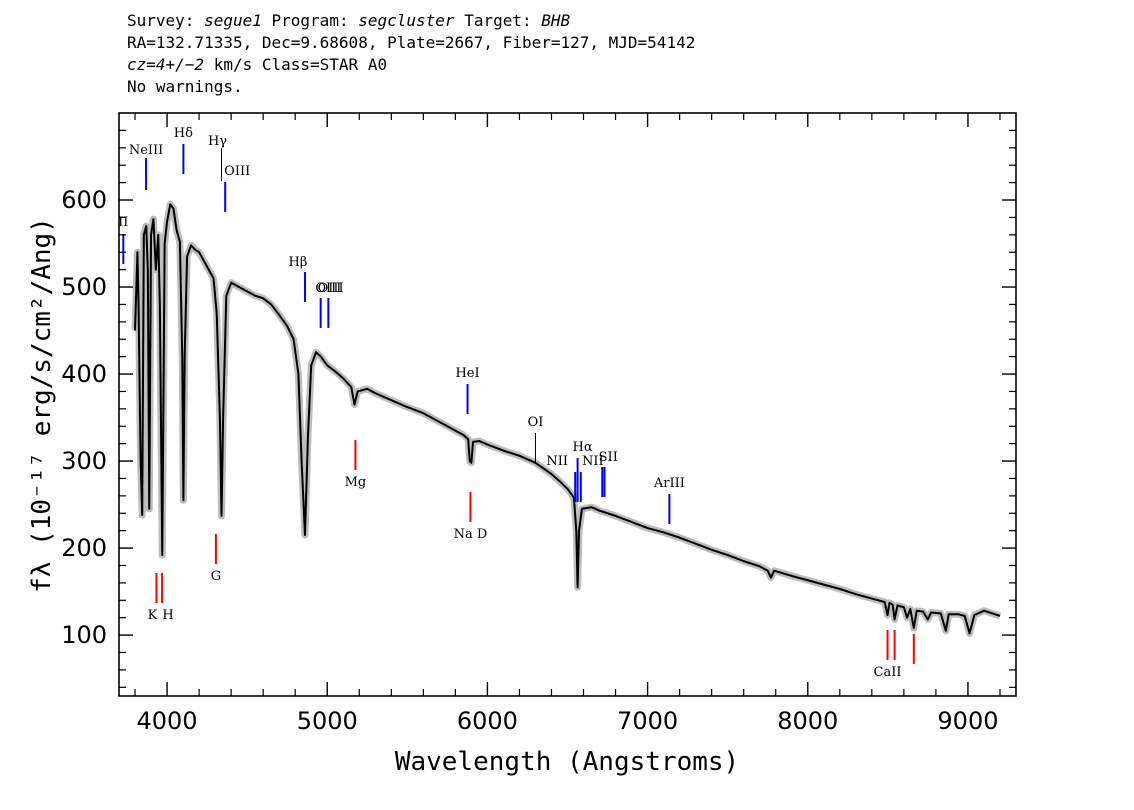  What do you see at coordinates (471, 534) in the screenshot?
I see `absorption-line-label: Na D` at bounding box center [471, 534].